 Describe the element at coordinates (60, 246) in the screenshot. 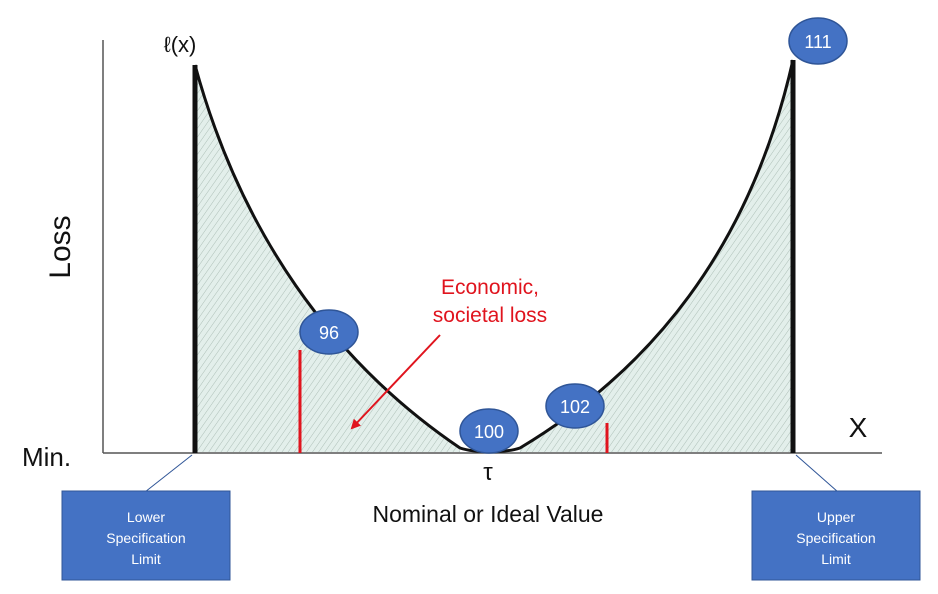

I see `y-axis-label: Loss` at that location.